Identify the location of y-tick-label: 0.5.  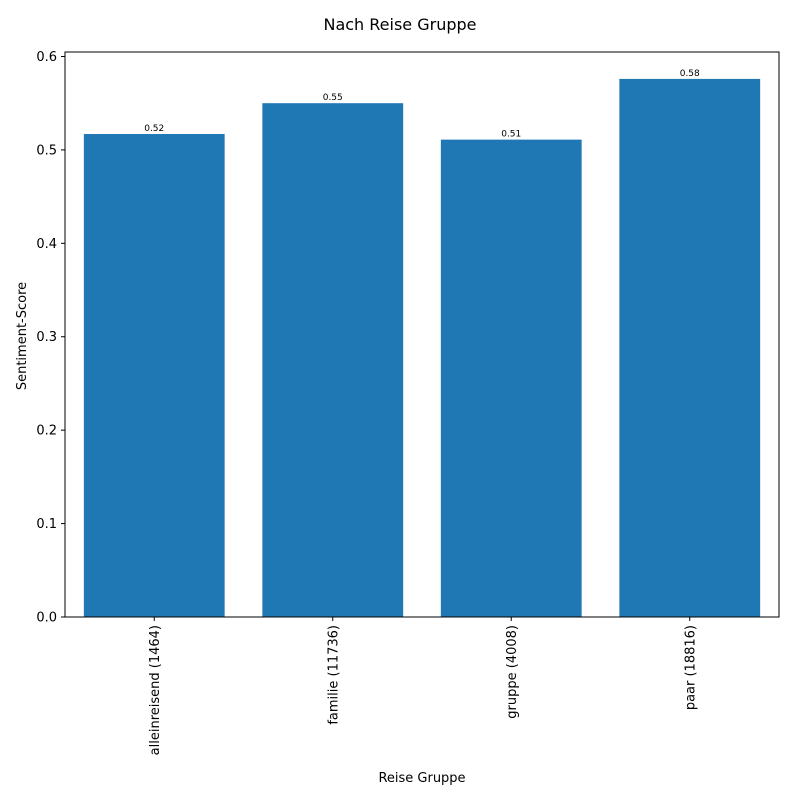
(46, 150).